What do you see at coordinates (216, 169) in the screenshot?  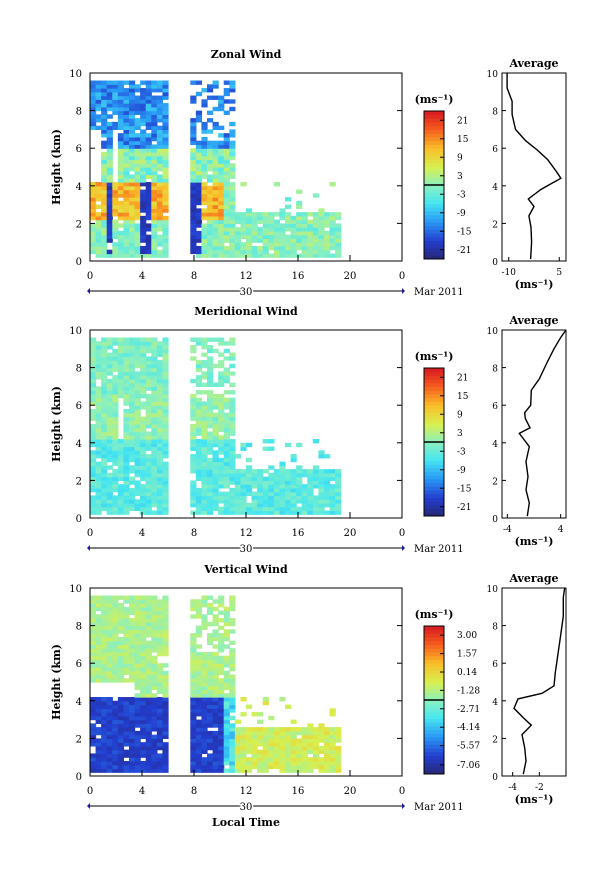 I see `heatmap-cells` at bounding box center [216, 169].